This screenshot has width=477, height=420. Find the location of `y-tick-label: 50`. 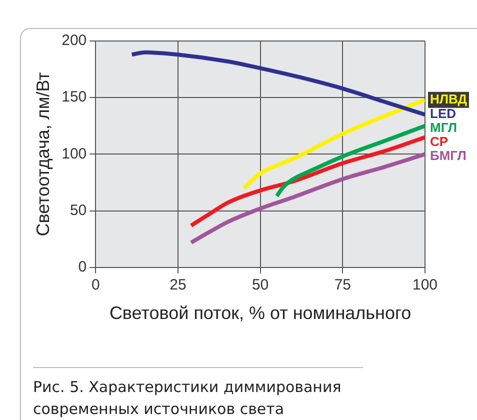

y-tick-label: 50 is located at coordinates (78, 210).